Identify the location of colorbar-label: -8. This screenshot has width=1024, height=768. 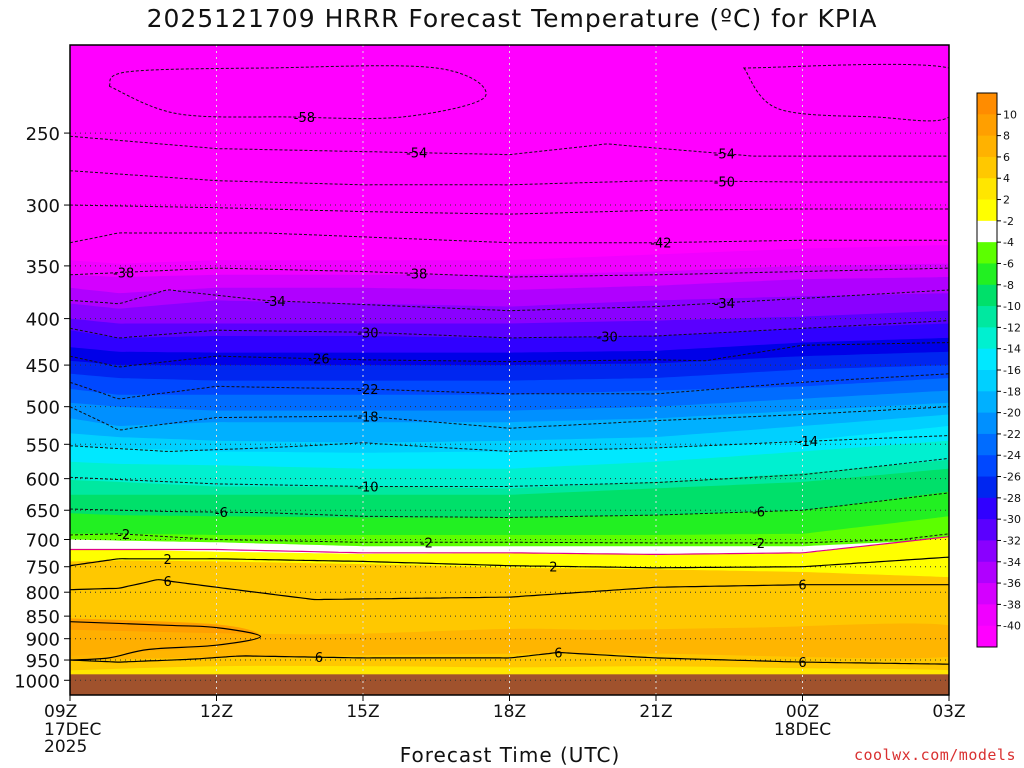
(1008, 285).